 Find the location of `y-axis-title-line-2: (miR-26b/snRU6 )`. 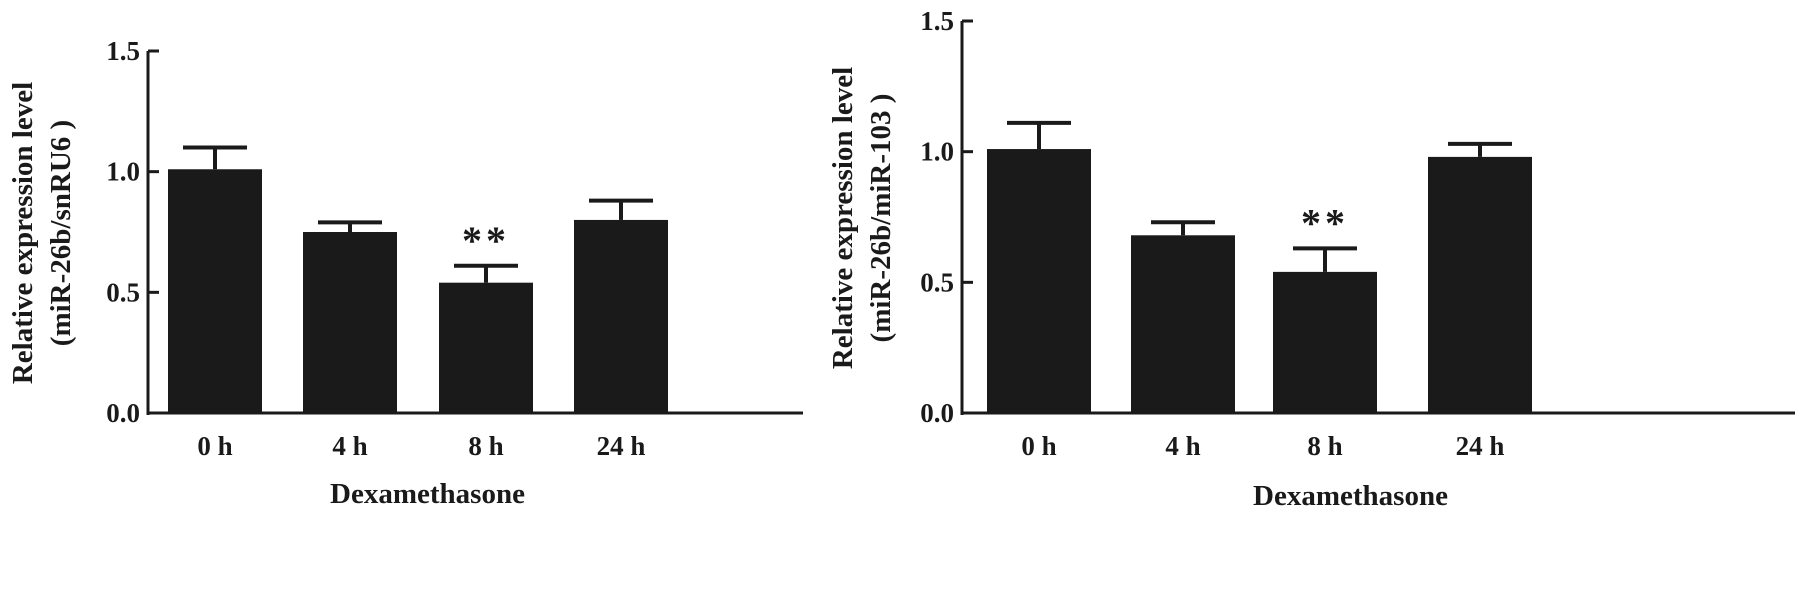

y-axis-title-line-2: (miR-26b/snRU6 ) is located at coordinates (61, 233).